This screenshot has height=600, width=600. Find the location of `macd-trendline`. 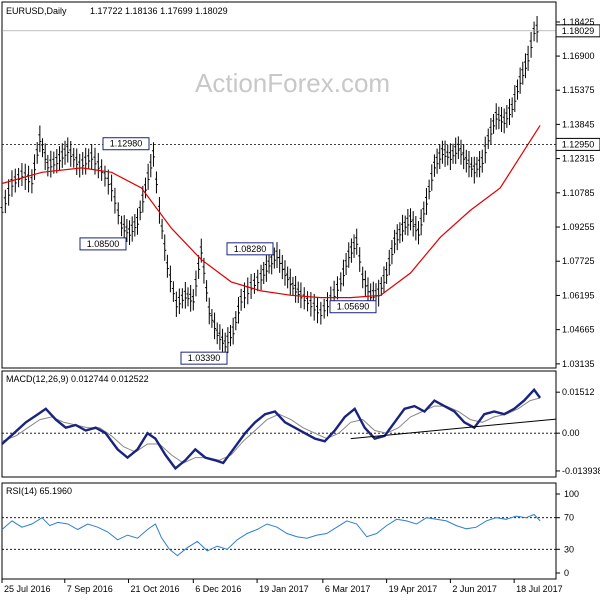

macd-trendline is located at coordinates (453, 429).